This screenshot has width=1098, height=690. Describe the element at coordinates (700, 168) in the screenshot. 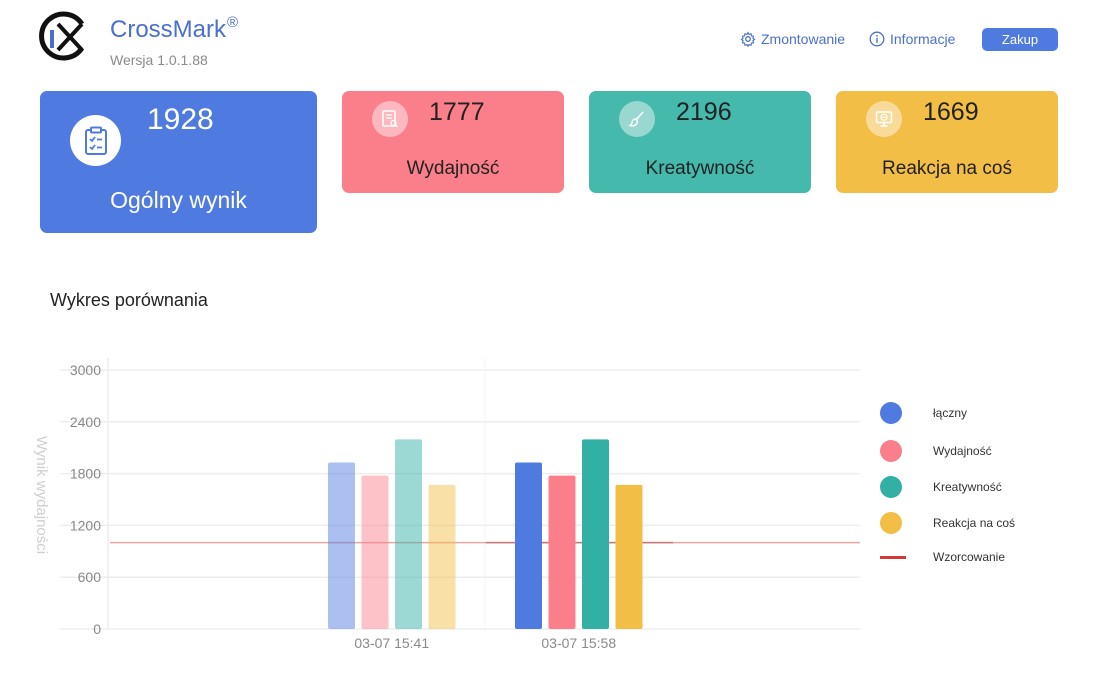

I see `creativity-label: Kreatywność` at that location.